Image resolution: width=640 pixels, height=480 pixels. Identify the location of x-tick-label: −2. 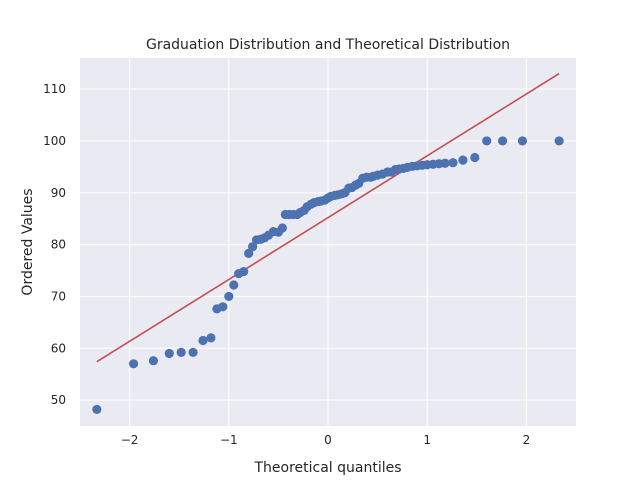
(130, 440).